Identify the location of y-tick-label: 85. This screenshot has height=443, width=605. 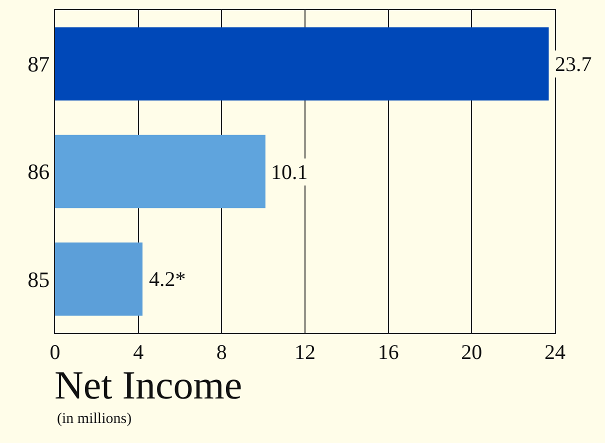
(39, 279).